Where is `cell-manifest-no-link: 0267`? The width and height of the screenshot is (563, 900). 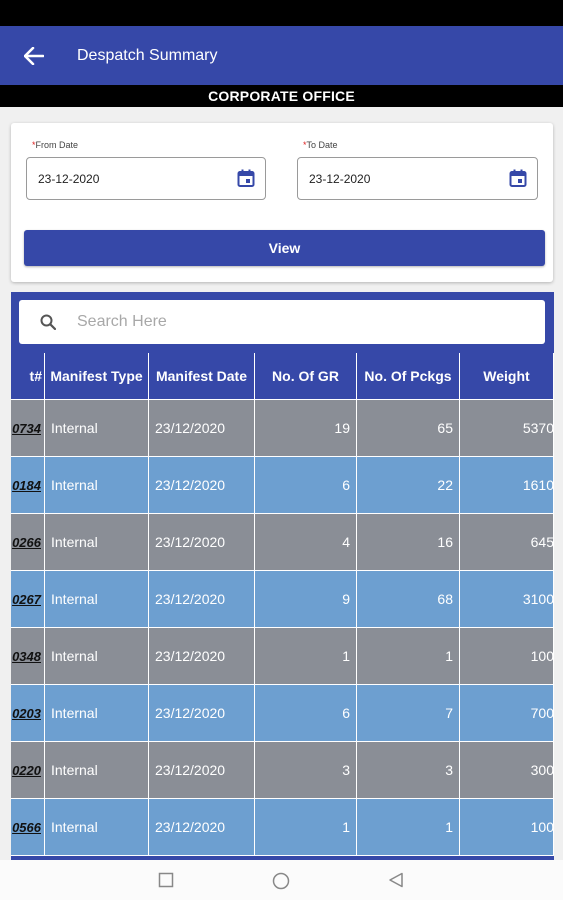 cell-manifest-no-link: 0267 is located at coordinates (28, 599).